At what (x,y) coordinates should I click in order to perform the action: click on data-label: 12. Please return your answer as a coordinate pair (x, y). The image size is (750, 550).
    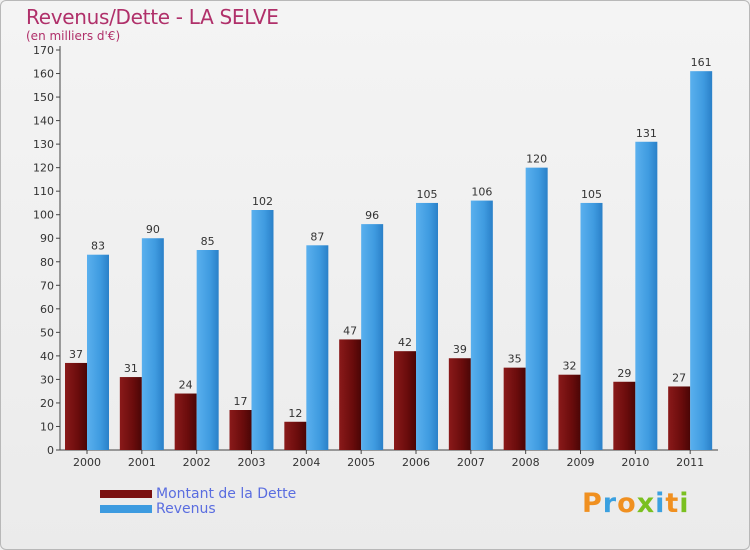
    Looking at the image, I should click on (295, 413).